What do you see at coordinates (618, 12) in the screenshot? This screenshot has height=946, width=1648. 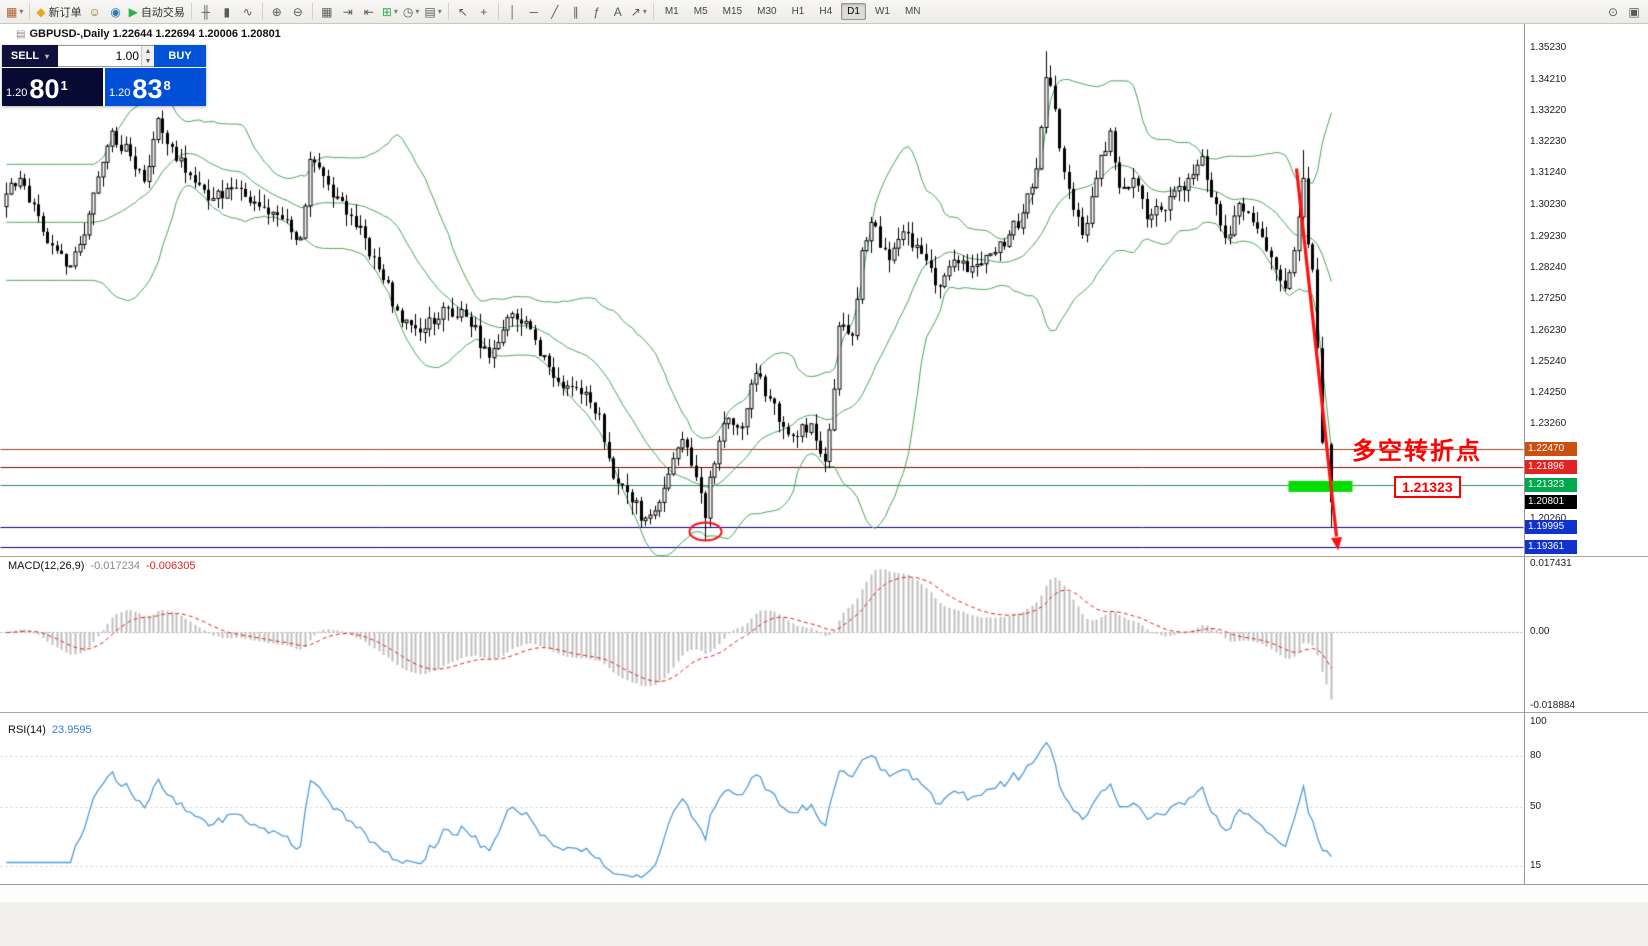 I see `text-button: A` at bounding box center [618, 12].